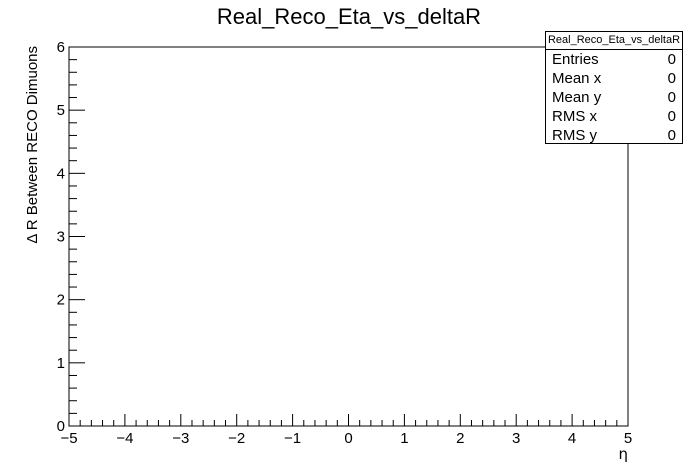  Describe the element at coordinates (614, 41) in the screenshot. I see `stats-box-title: Real_Reco_Eta_vs_deltaR` at that location.